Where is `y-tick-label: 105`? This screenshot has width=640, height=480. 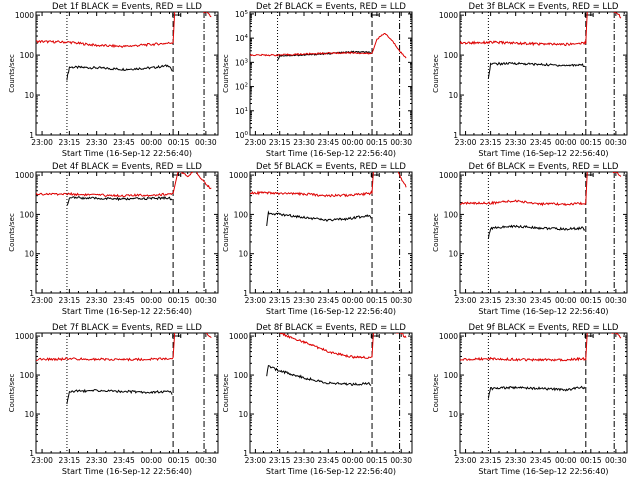
y-tick-label: 105 is located at coordinates (242, 14).